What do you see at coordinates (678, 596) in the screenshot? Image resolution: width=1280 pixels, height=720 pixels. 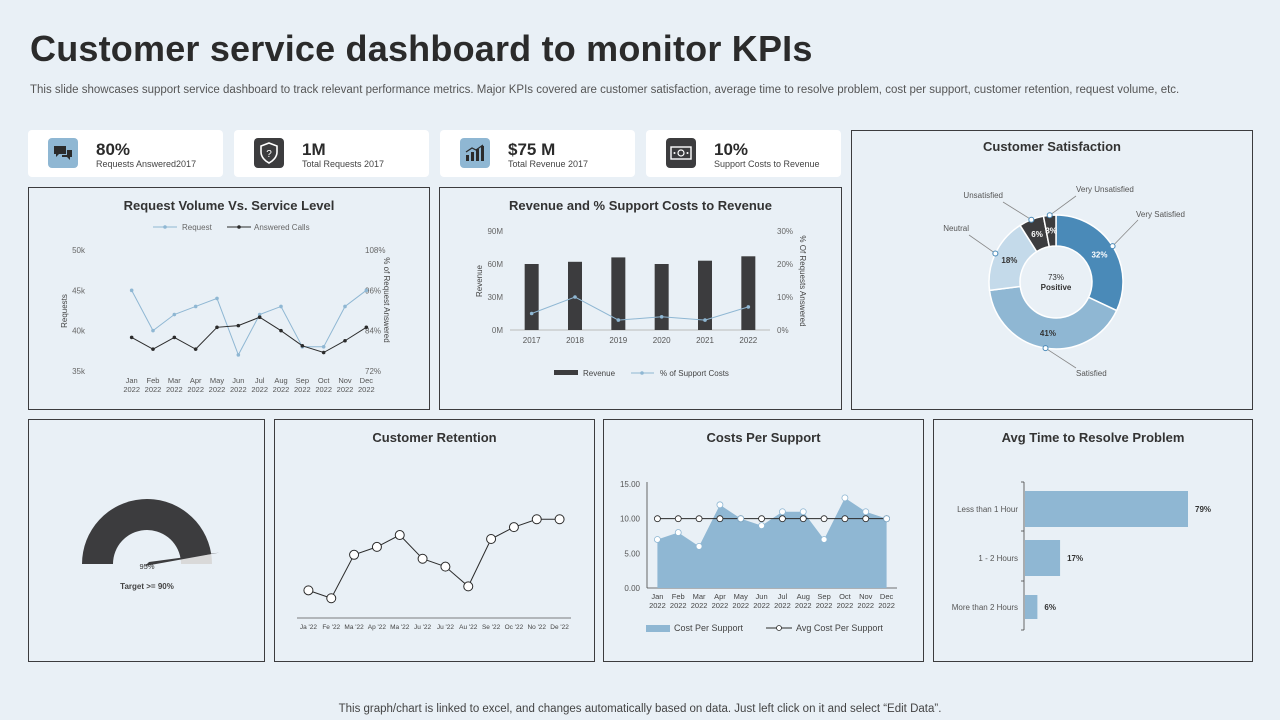 I see `x-tick-label: Feb` at bounding box center [678, 596].